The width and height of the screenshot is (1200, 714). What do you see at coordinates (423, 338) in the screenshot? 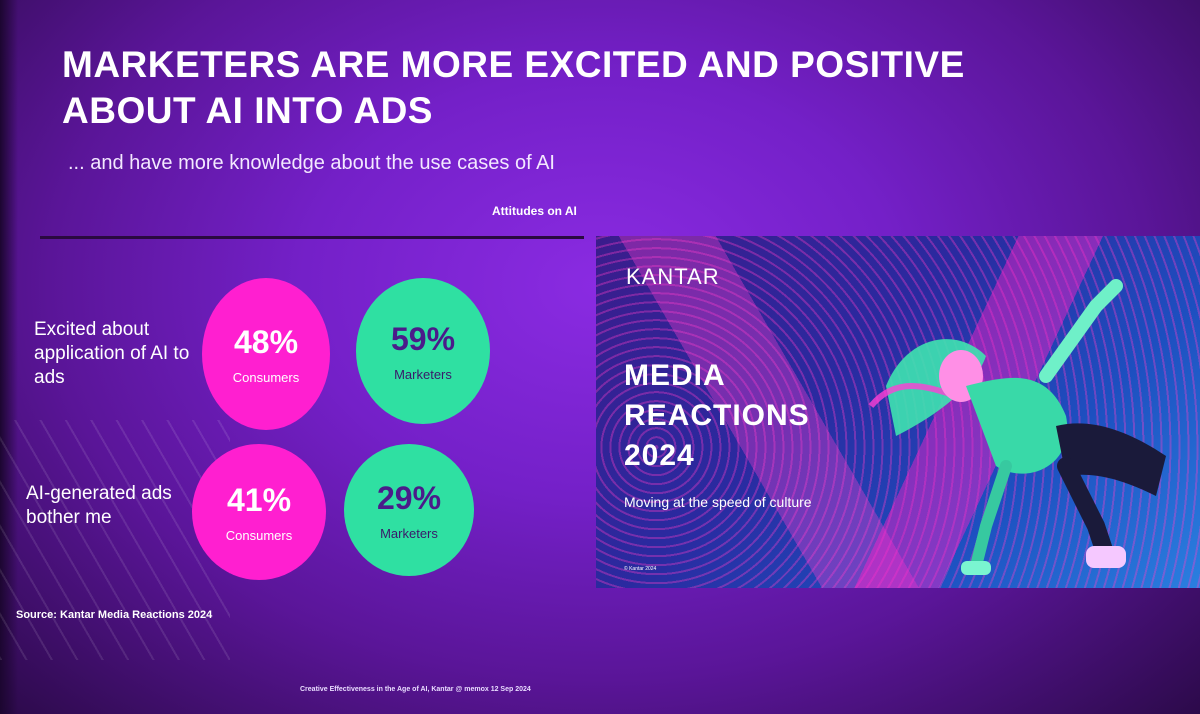
I see `bubble-value: 59%` at bounding box center [423, 338].